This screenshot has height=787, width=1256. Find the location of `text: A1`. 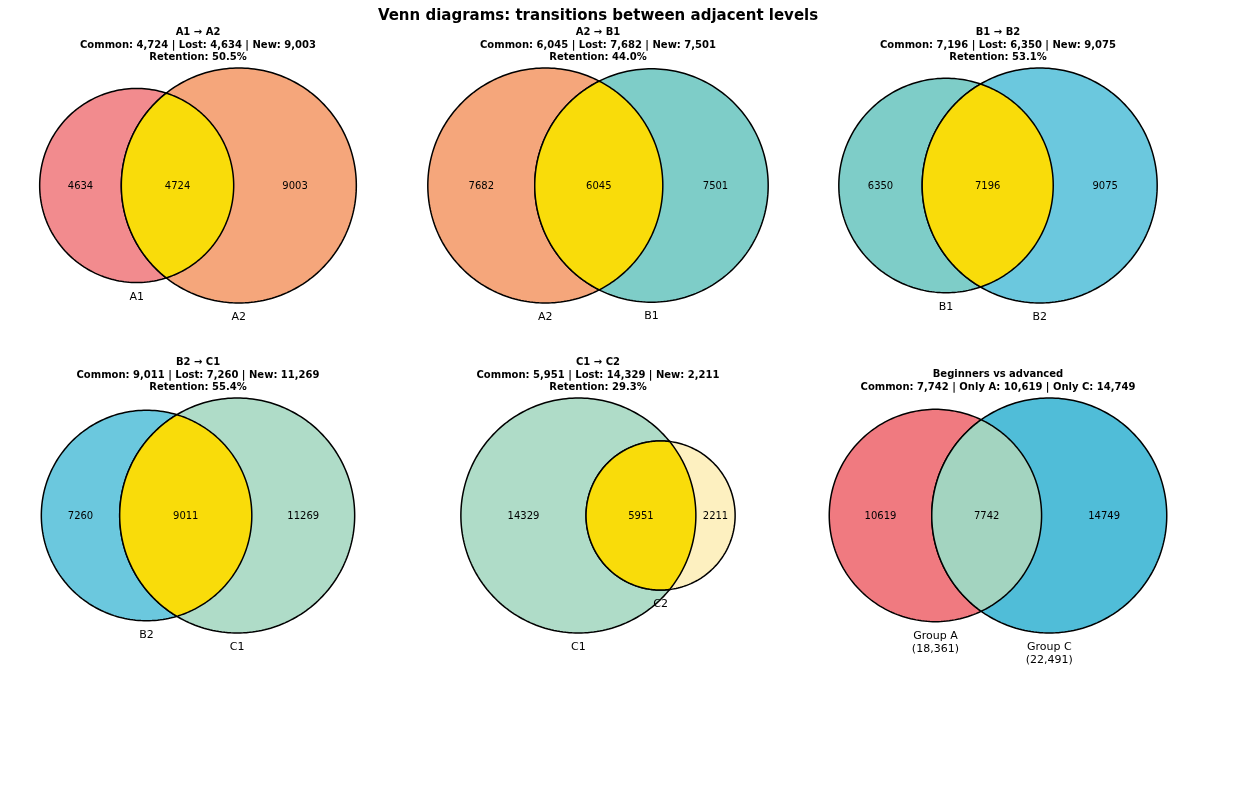

text: A1 is located at coordinates (136, 296).